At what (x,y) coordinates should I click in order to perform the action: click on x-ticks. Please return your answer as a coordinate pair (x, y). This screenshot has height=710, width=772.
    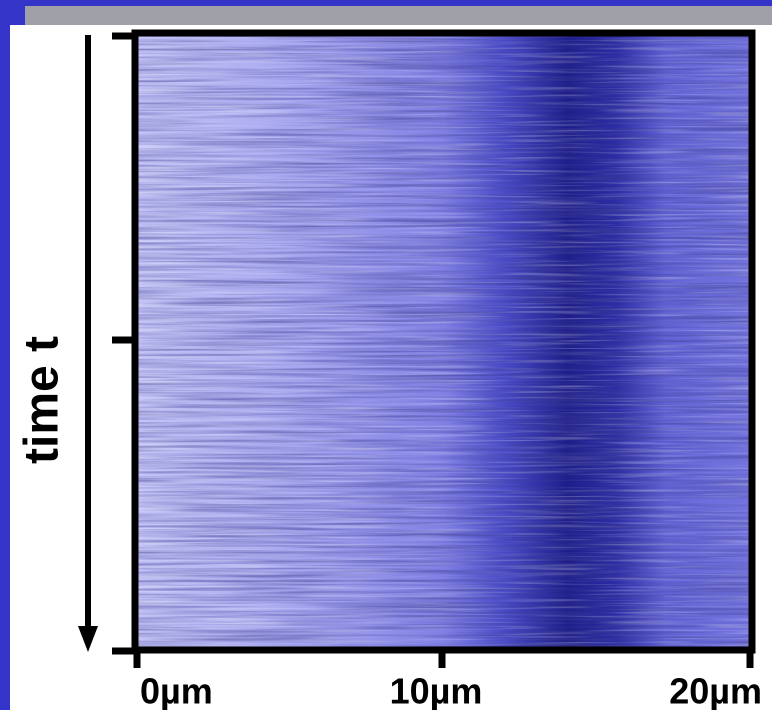
    Looking at the image, I should click on (443, 659).